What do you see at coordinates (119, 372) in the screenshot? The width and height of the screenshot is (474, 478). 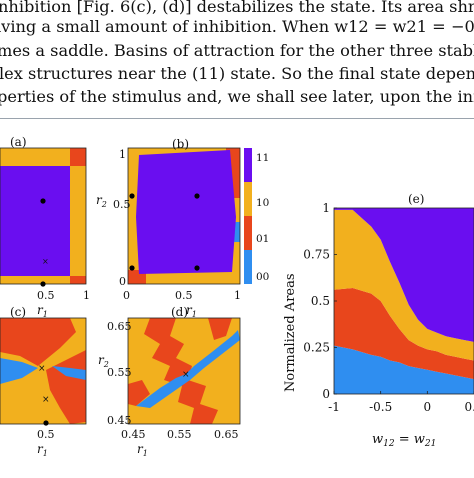 I see `y-tick-label: 0.55` at bounding box center [119, 372].